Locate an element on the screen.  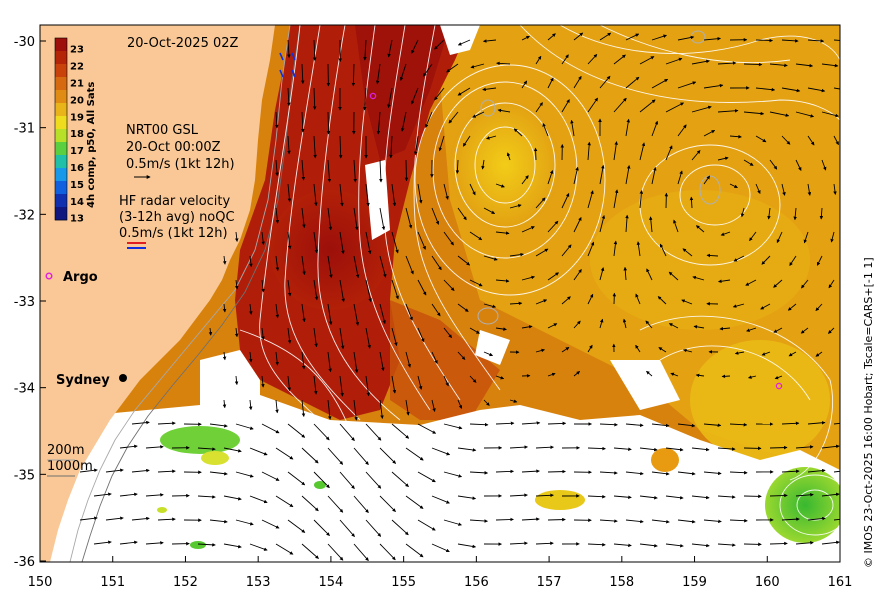
colorbar-band is located at coordinates (61, 123).